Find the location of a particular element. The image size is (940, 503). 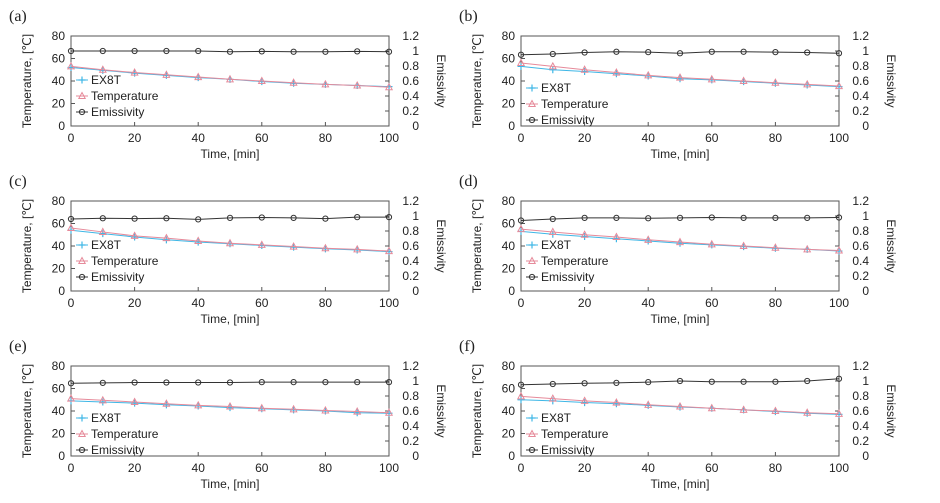

panel-label: (f) is located at coordinates (467, 346).